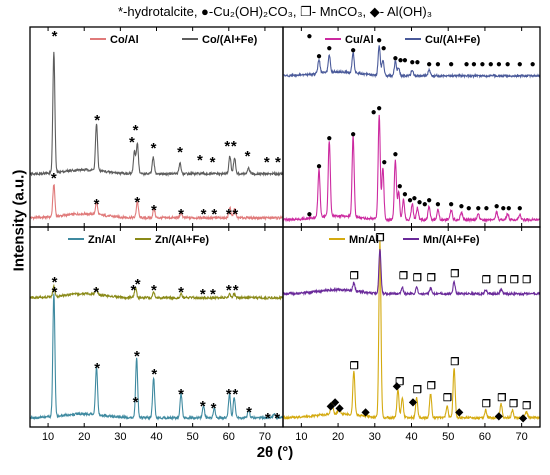 The width and height of the screenshot is (550, 475). Describe the element at coordinates (182, 240) in the screenshot. I see `legend-label: Zn/(Al+Fe)` at that location.